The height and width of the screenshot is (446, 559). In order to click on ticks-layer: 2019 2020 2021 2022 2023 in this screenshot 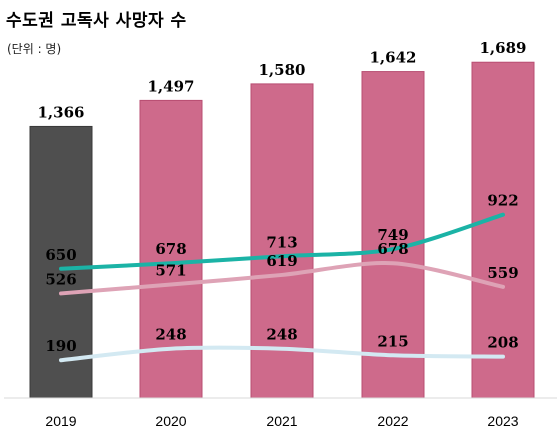, I will do `click(281, 421)`.